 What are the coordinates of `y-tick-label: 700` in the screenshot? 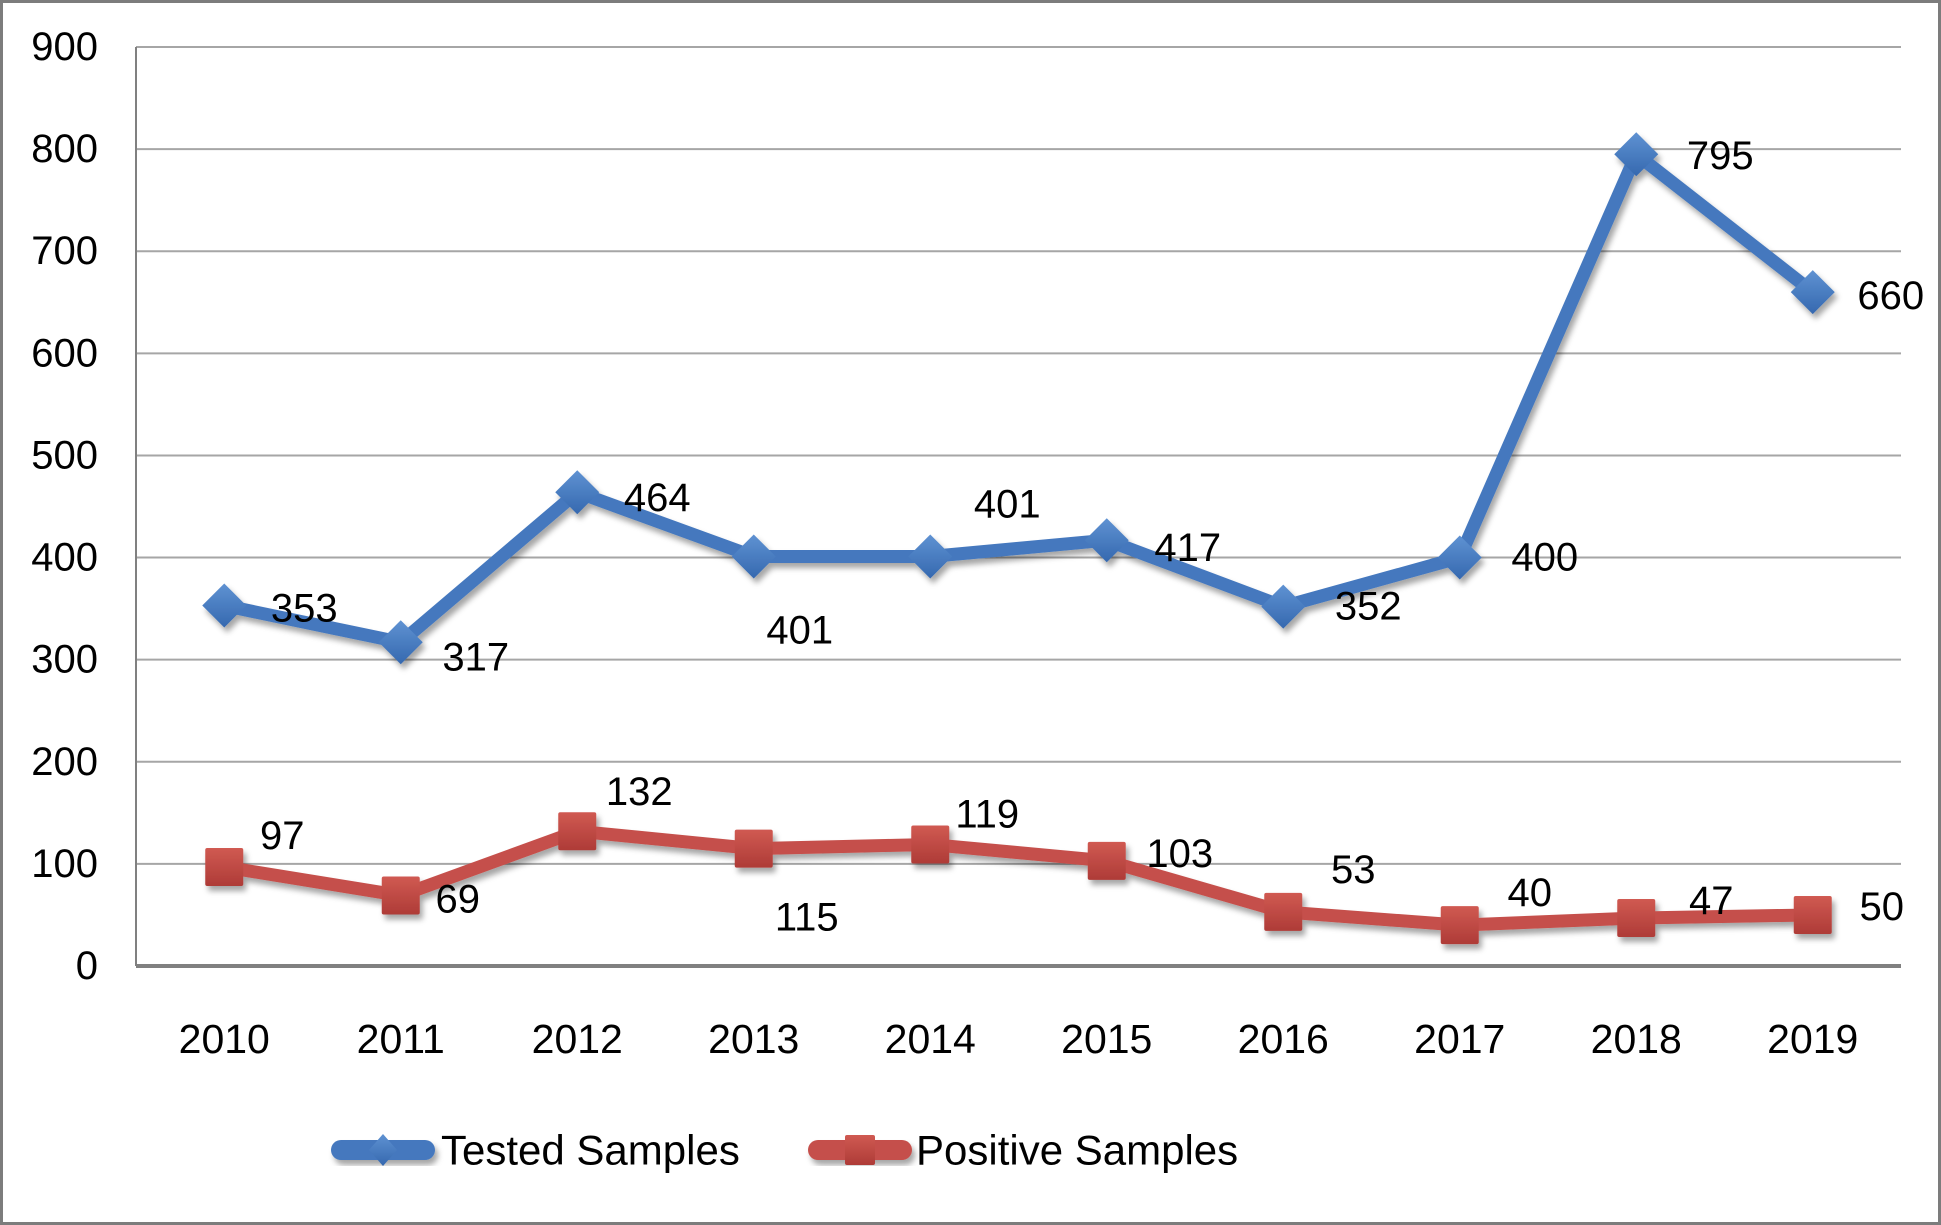 It's located at (64, 251).